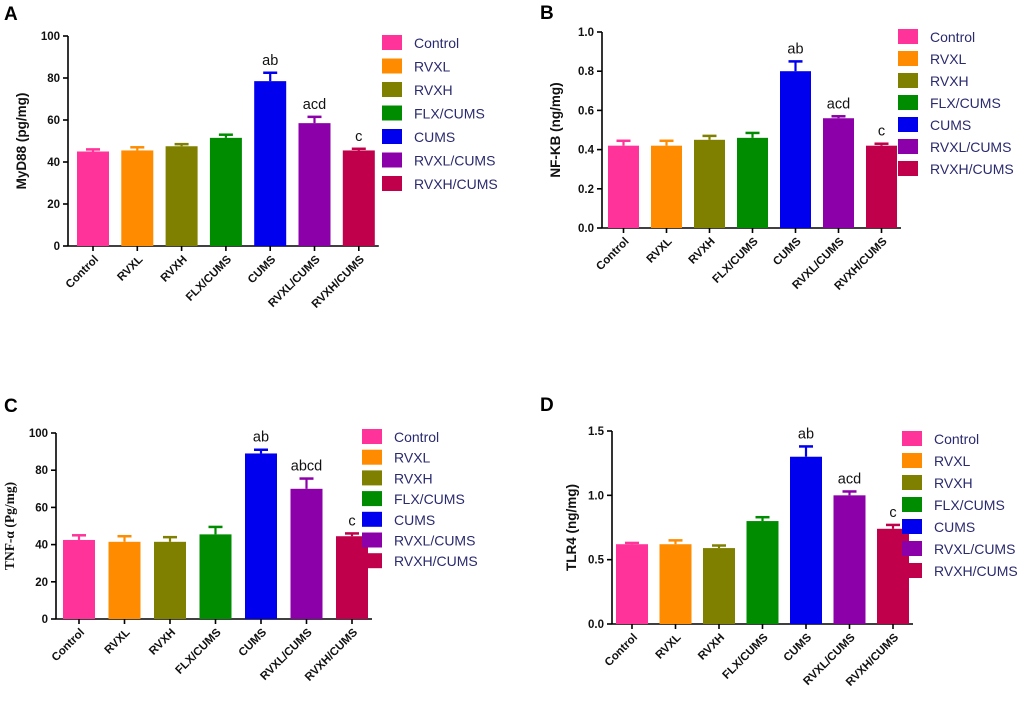 This screenshot has height=705, width=1024. Describe the element at coordinates (45, 620) in the screenshot. I see `y-tick-label: 0` at that location.